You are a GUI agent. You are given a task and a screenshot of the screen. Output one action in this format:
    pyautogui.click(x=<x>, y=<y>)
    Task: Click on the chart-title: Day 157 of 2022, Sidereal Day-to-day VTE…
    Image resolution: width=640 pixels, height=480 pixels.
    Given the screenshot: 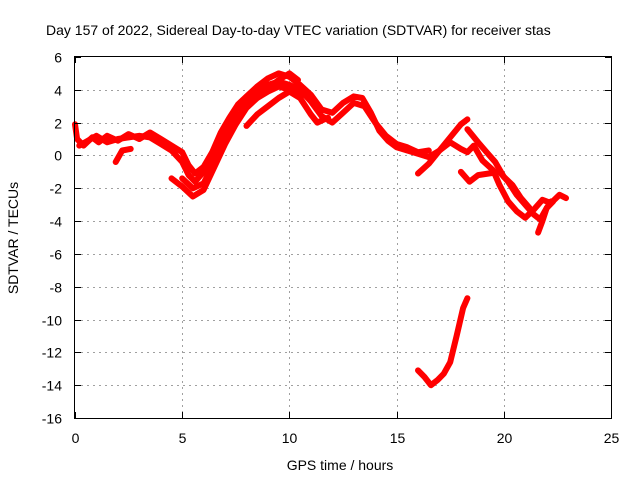 What is the action you would take?
    pyautogui.click(x=298, y=30)
    